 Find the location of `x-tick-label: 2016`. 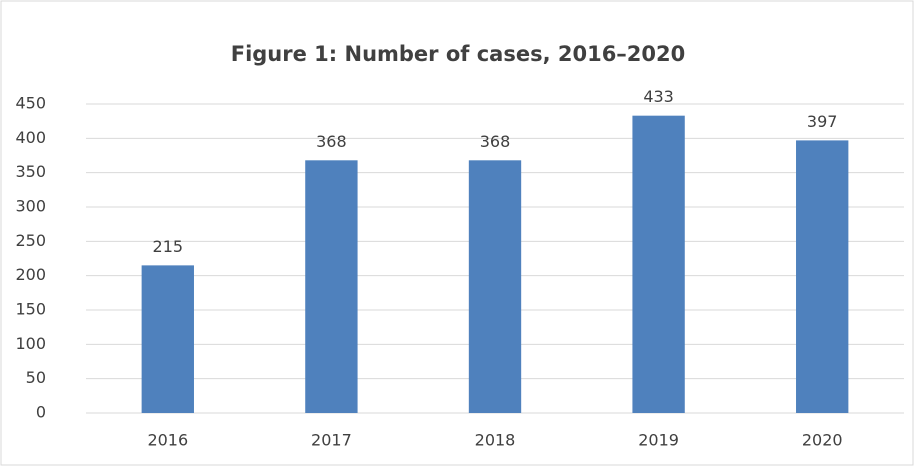

x-tick-label: 2016 is located at coordinates (167, 440).